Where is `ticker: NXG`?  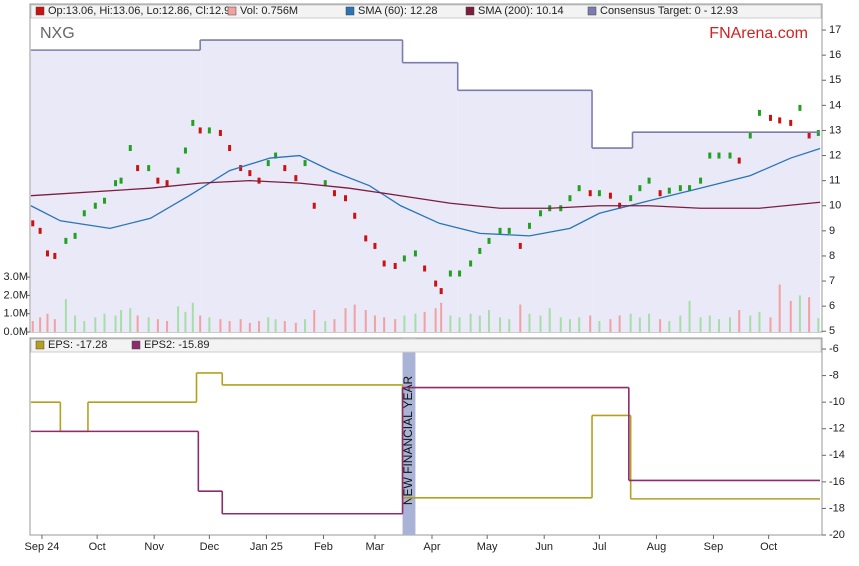
ticker: NXG is located at coordinates (57, 33).